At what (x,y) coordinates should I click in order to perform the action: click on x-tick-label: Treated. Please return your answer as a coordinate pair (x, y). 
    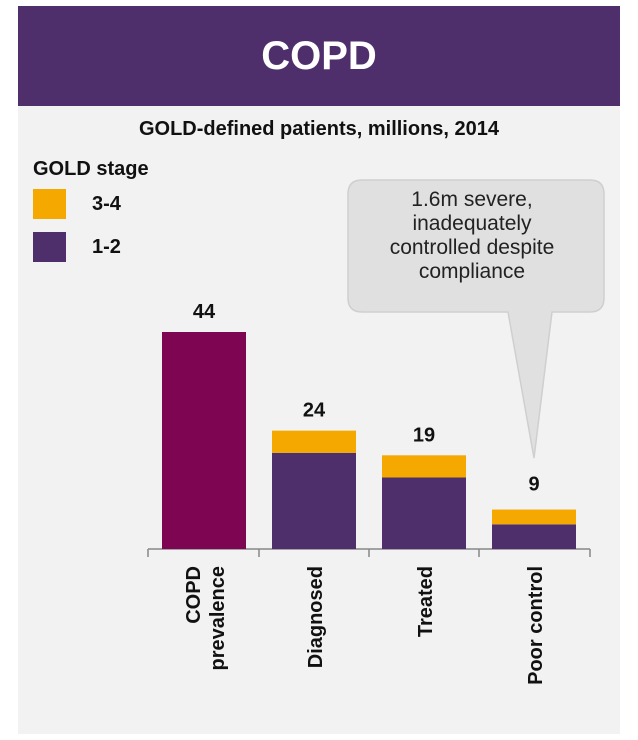
    Looking at the image, I should click on (426, 601).